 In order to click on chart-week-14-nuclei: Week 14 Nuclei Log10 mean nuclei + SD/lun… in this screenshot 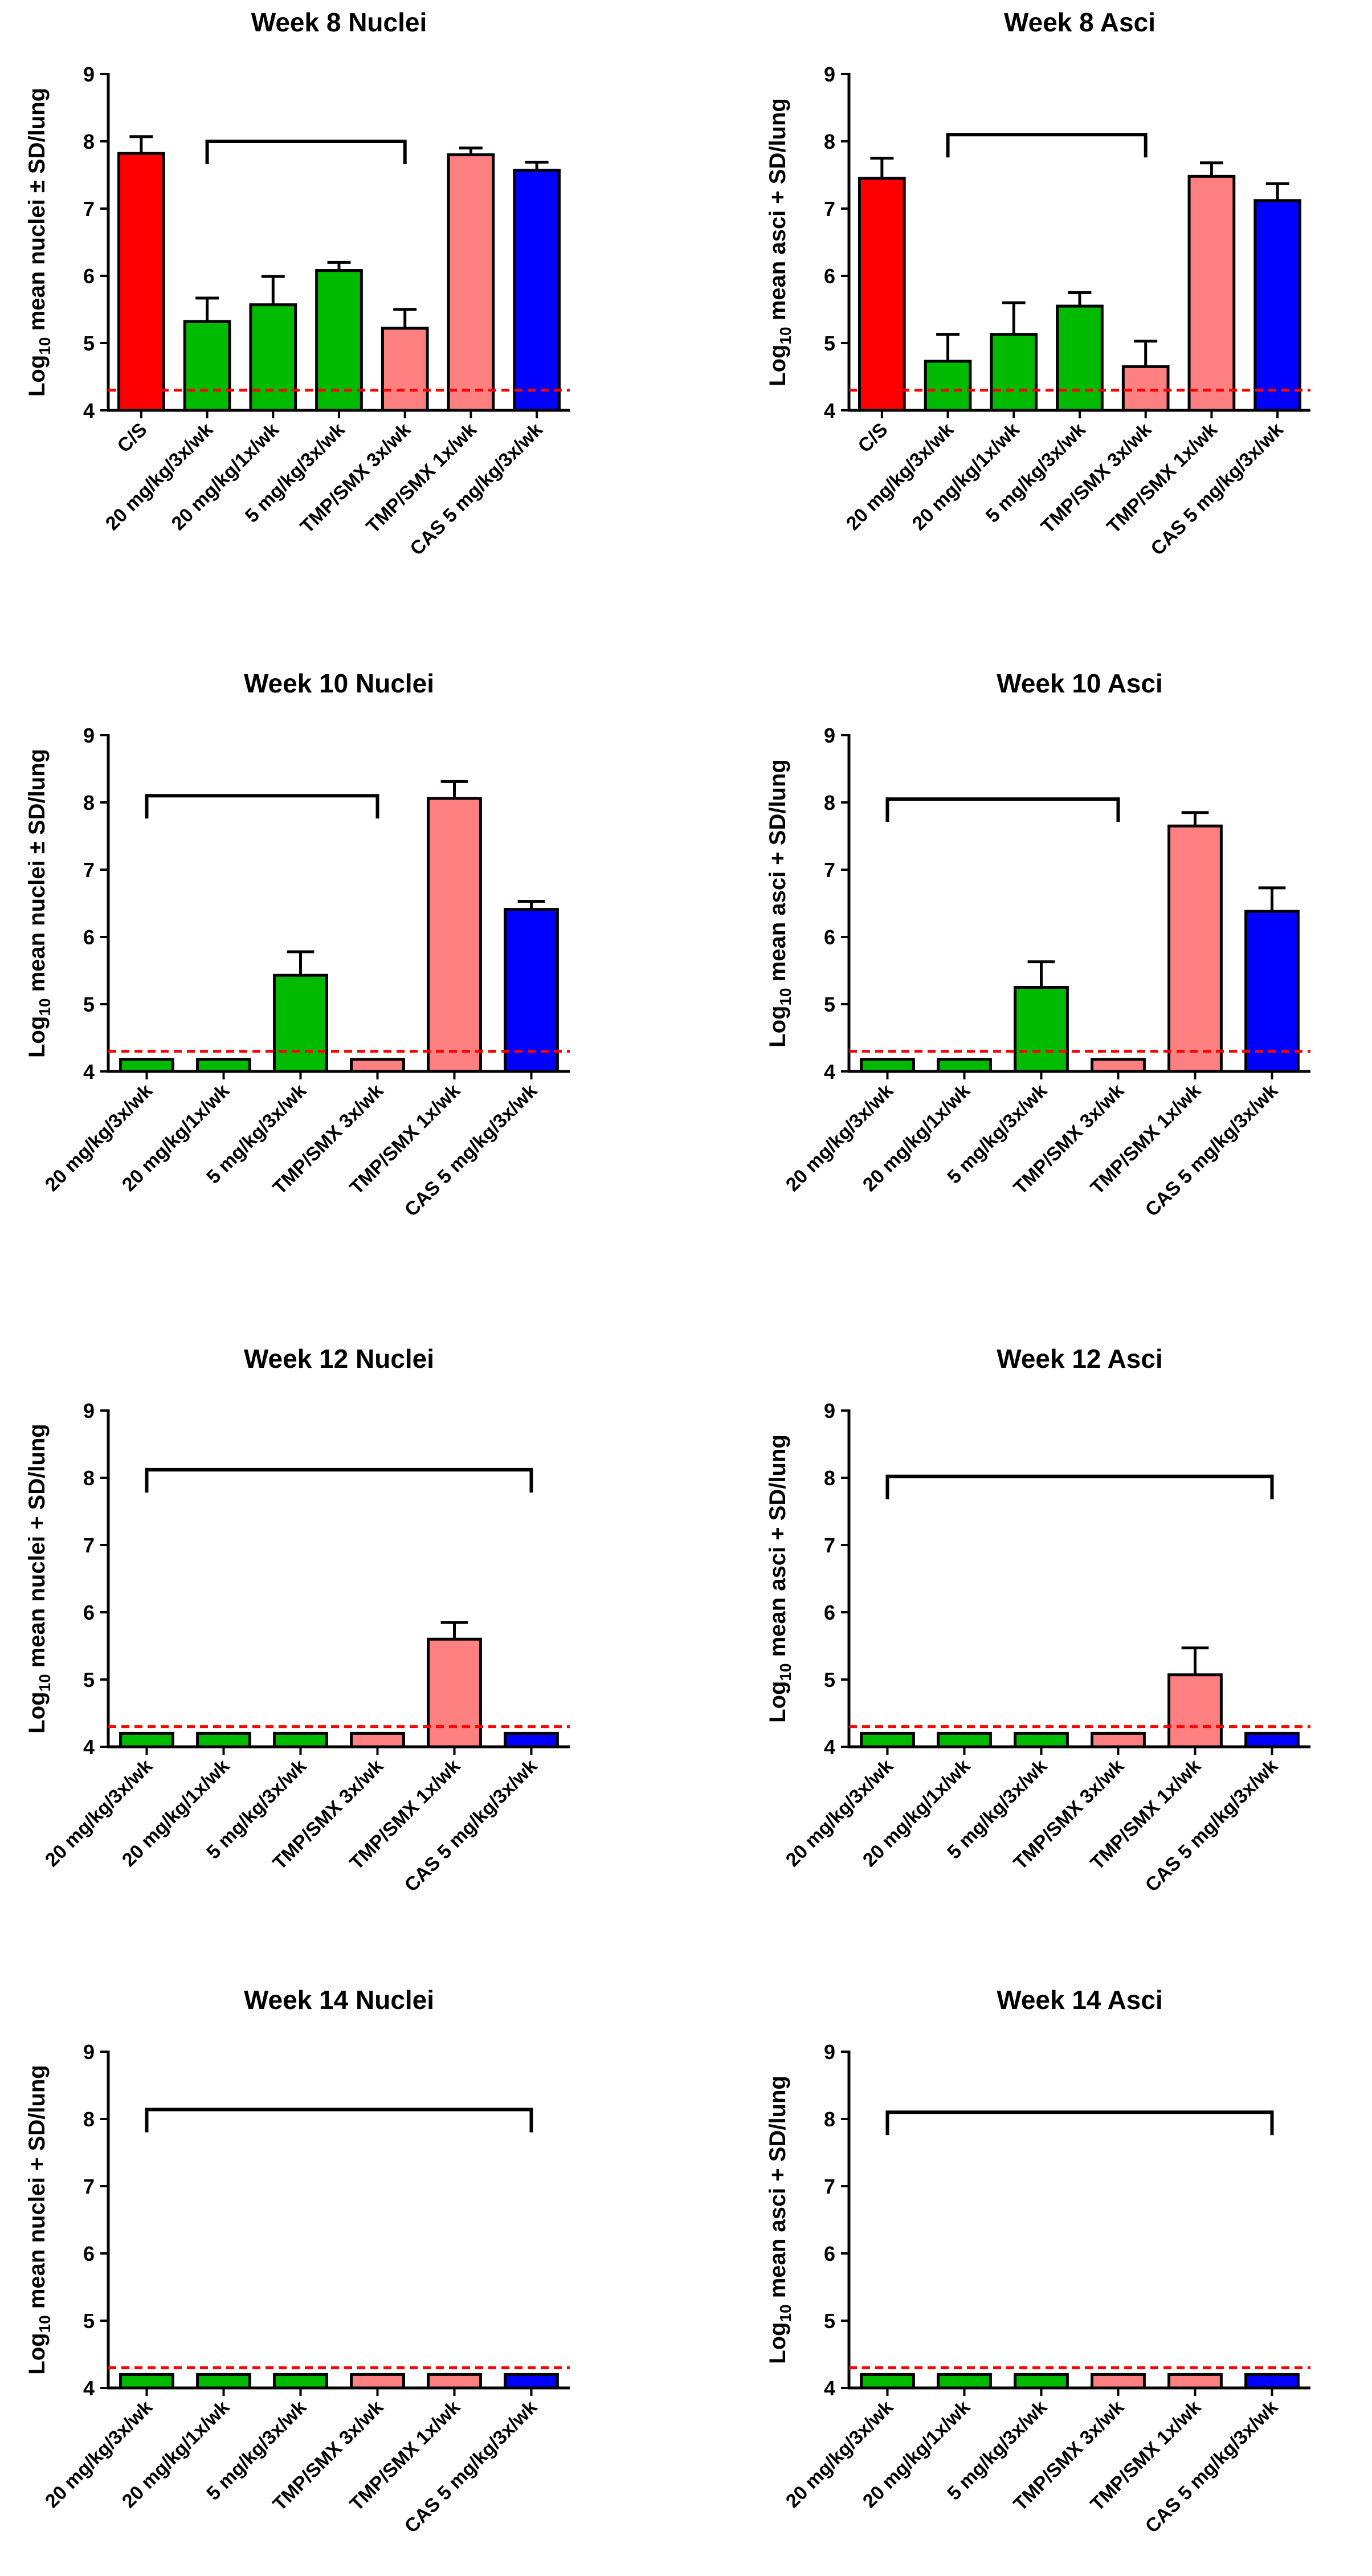, I will do `click(297, 2261)`.